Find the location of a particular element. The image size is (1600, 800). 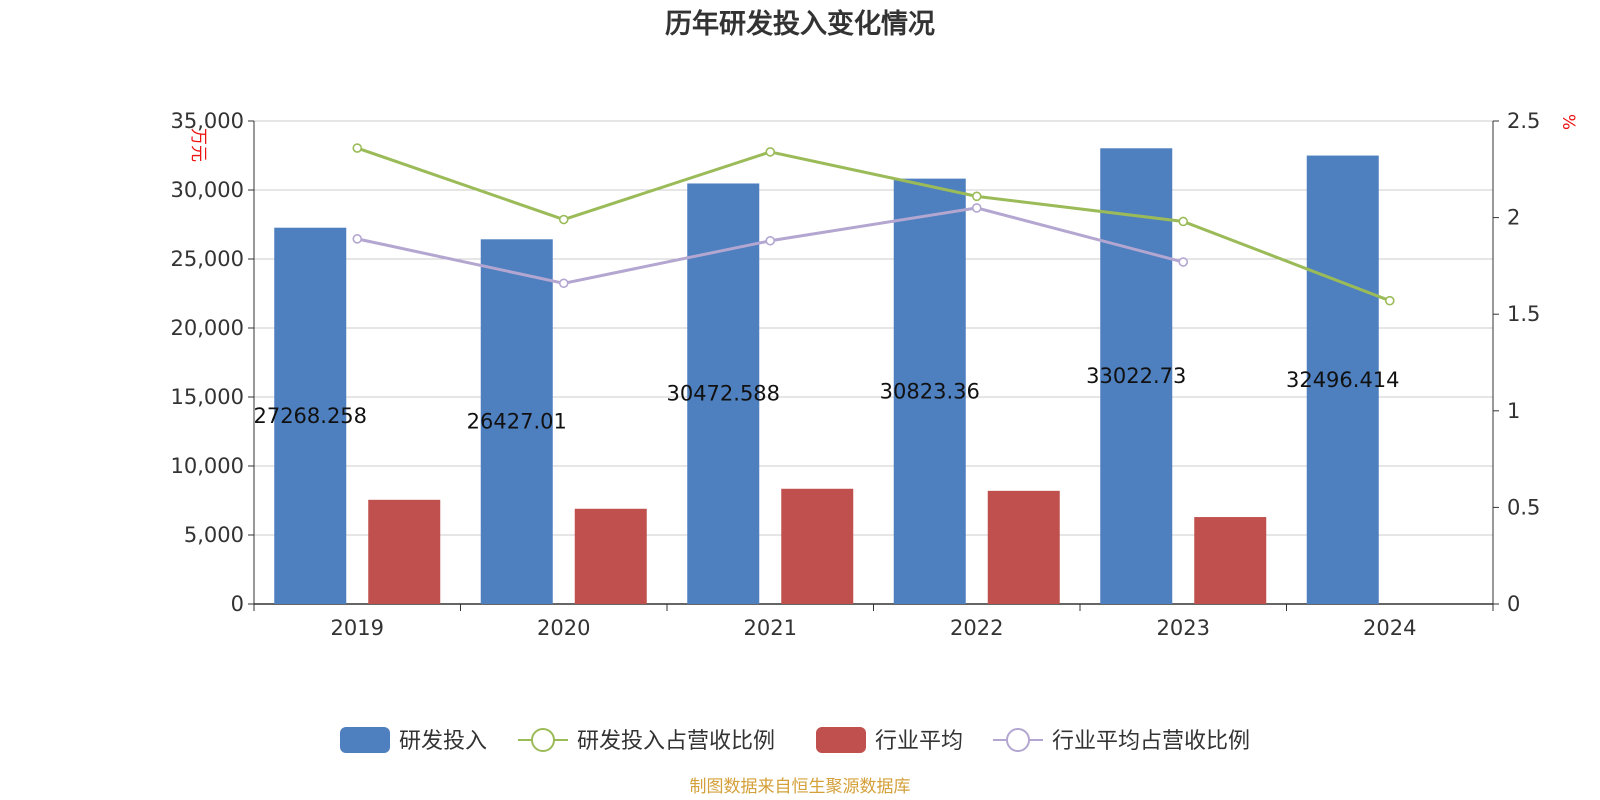

legend-label: 行业平均占营收比例 is located at coordinates (1151, 741).